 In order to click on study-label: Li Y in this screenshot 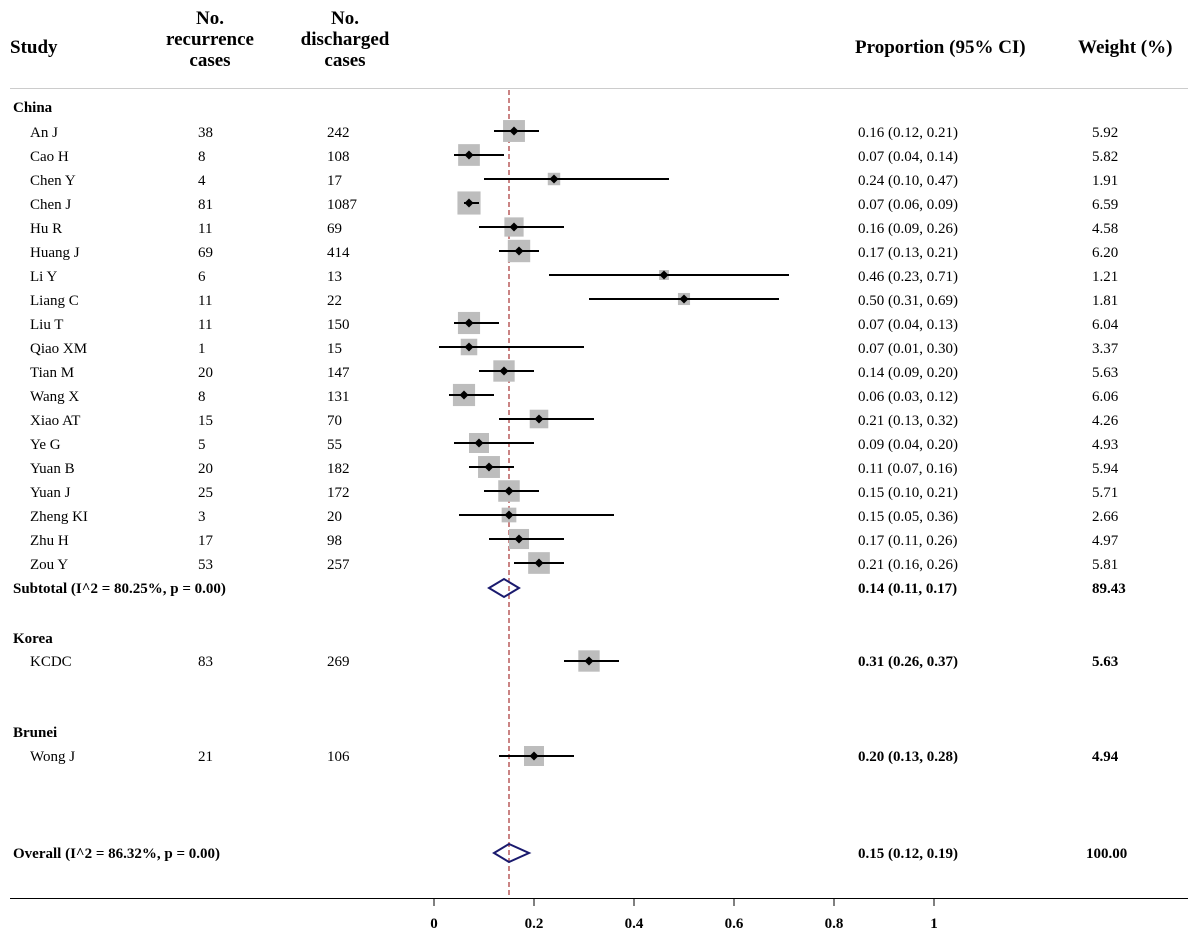, I will do `click(44, 277)`.